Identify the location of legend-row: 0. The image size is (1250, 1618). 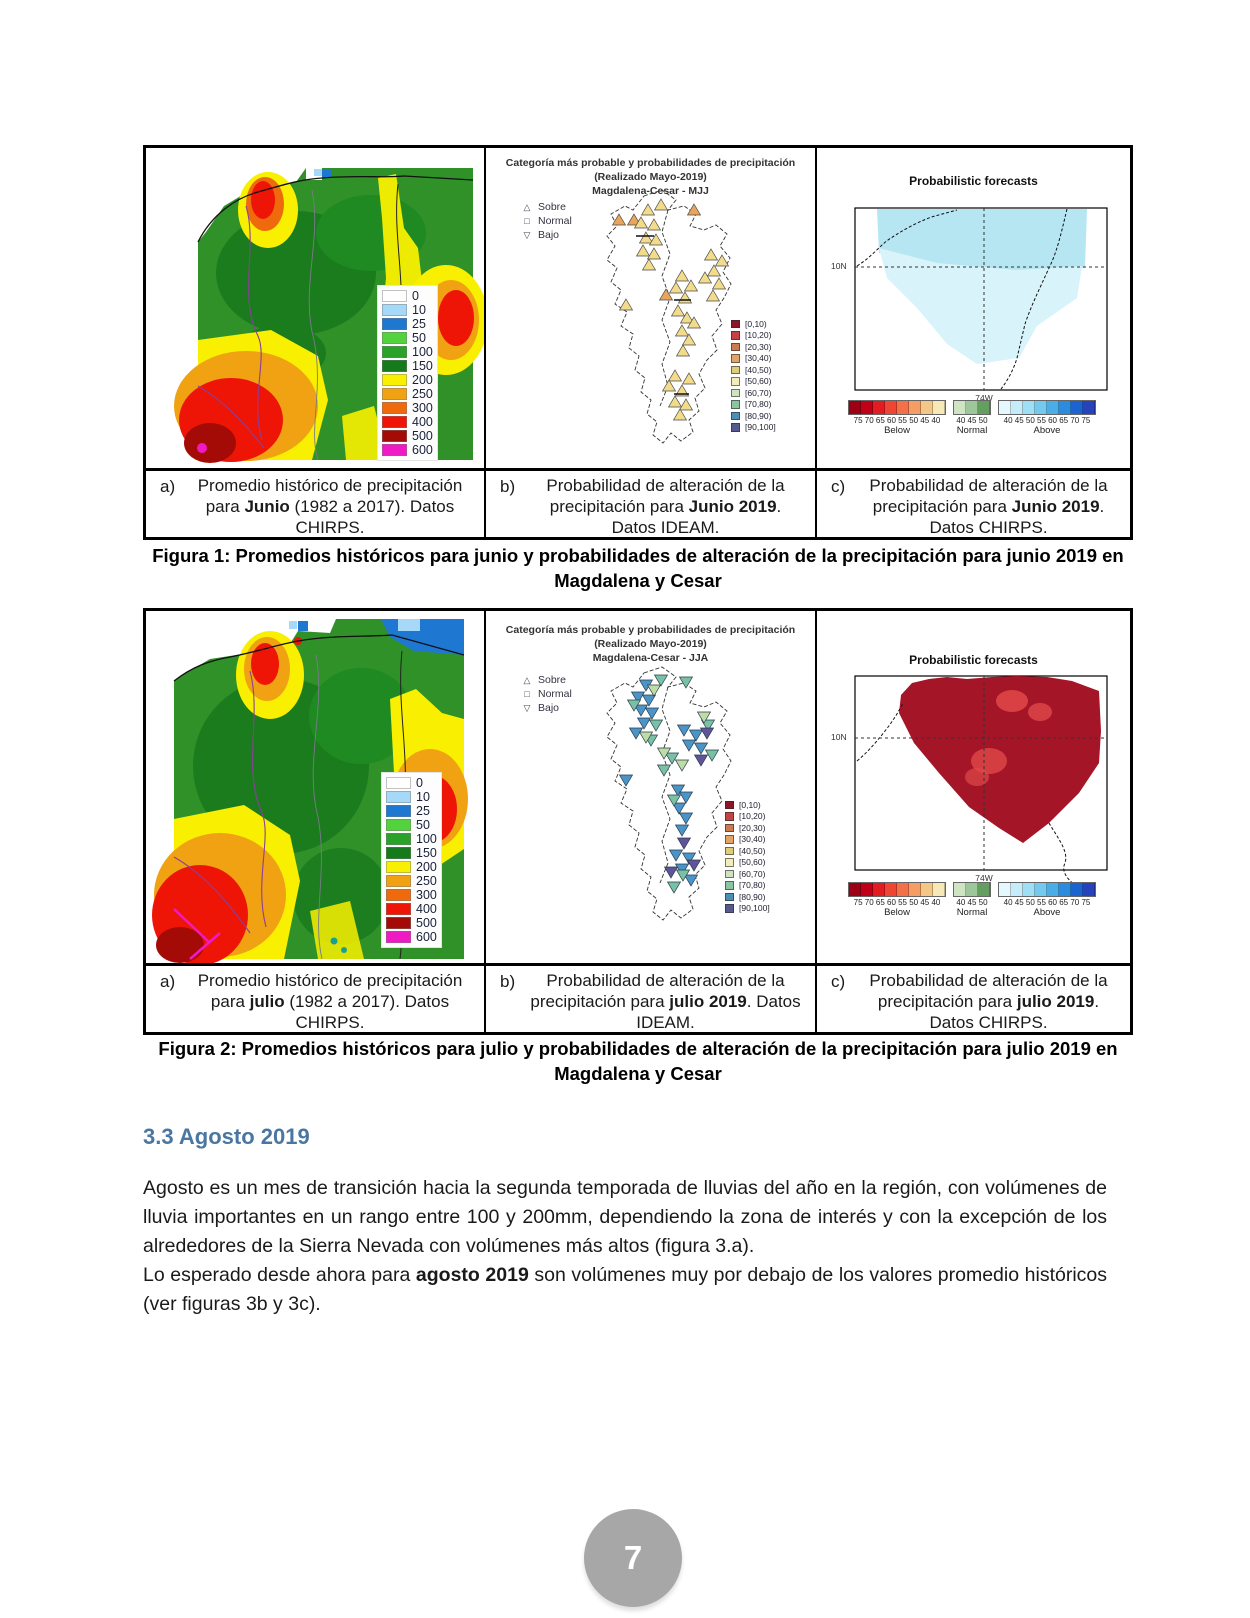
(407, 296).